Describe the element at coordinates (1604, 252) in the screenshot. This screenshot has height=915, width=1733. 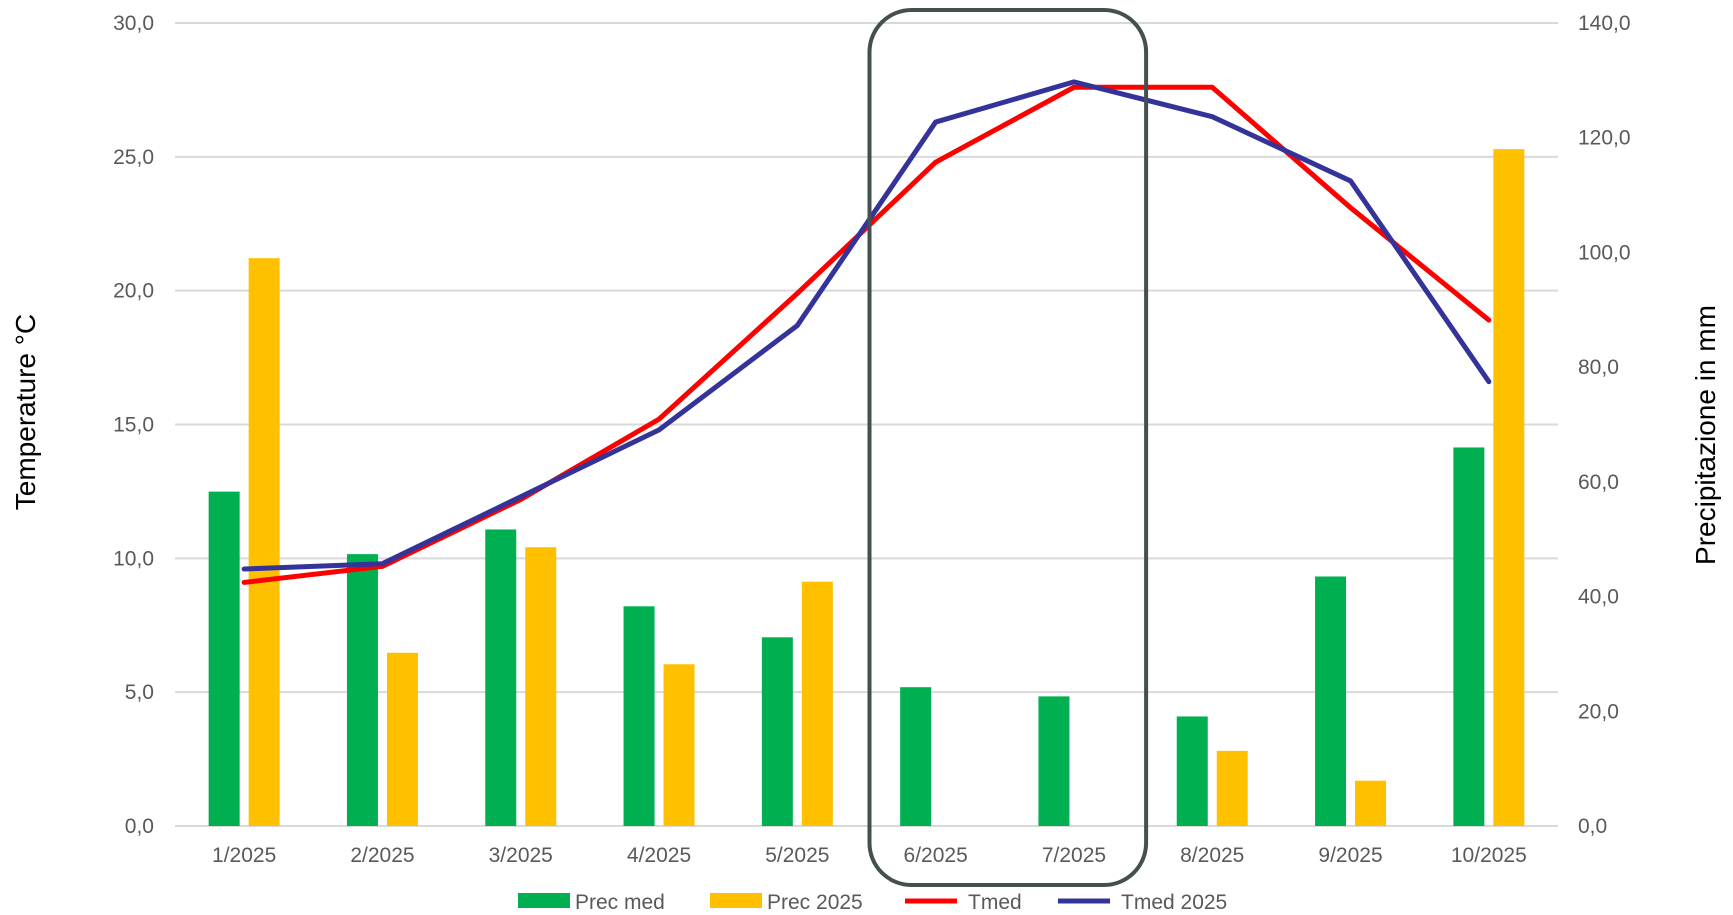
I see `y2-tick-label: 100,0` at that location.